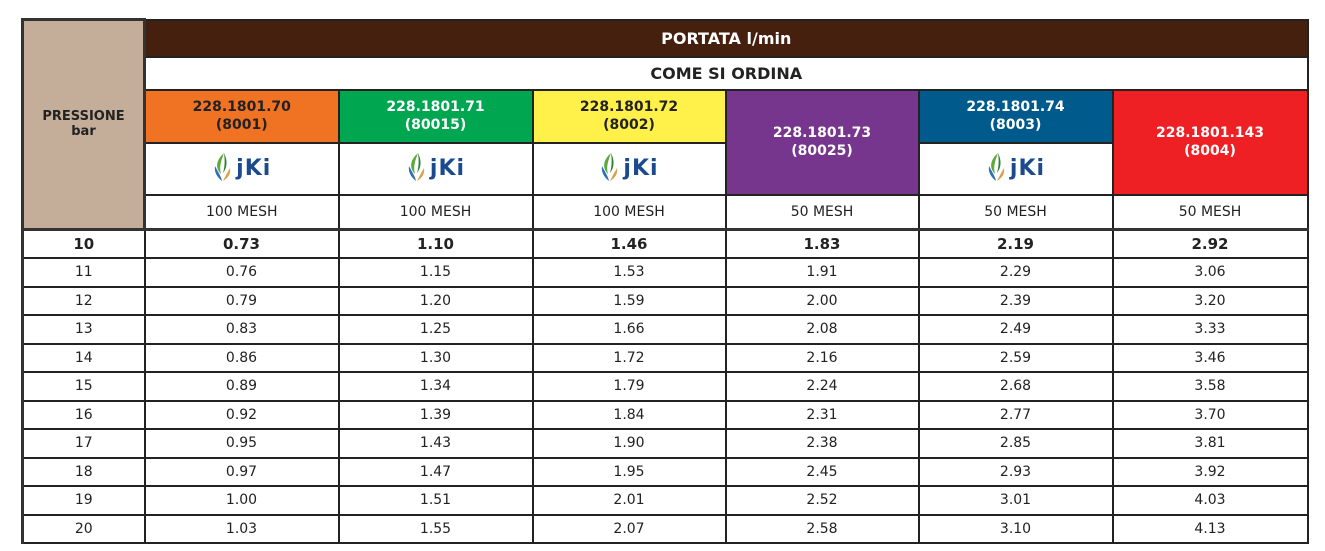 This screenshot has height=551, width=1325. What do you see at coordinates (1015, 107) in the screenshot?
I see `product-code: 228.1801.74` at bounding box center [1015, 107].